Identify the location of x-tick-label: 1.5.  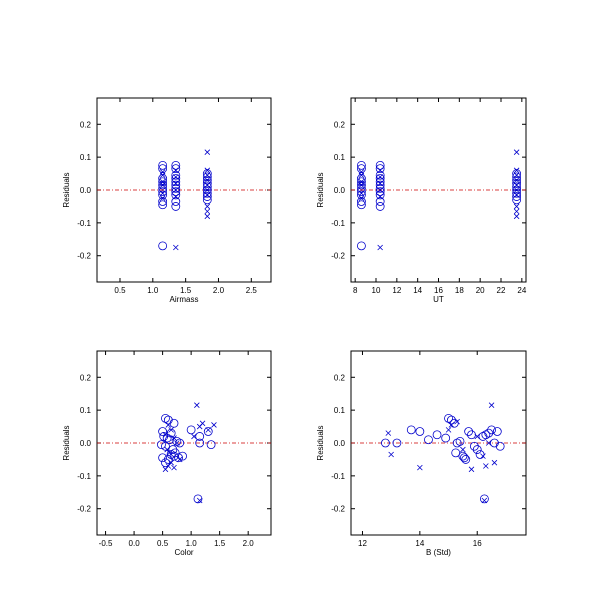
(220, 543).